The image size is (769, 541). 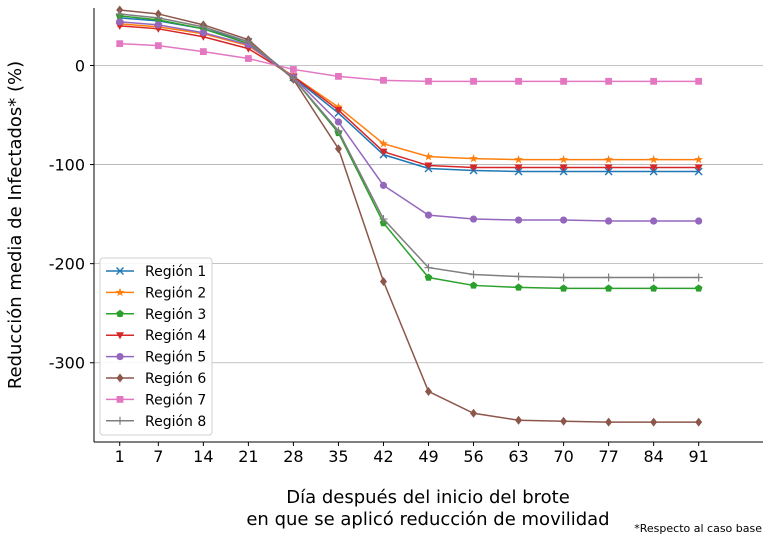 I want to click on x-tick-label: 35, so click(x=338, y=456).